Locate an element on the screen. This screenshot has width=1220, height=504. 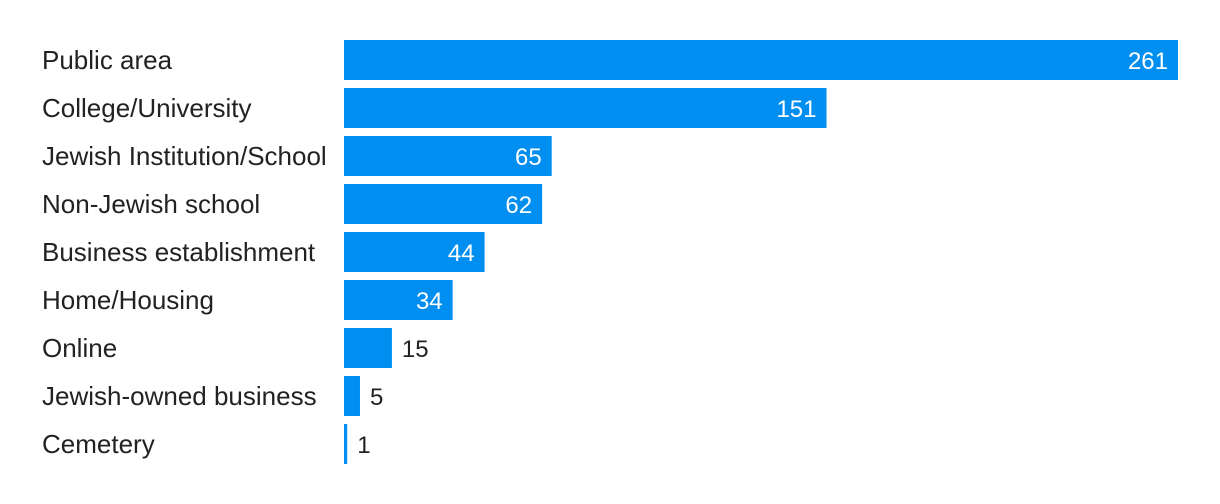
category-label: Cemetery is located at coordinates (98, 444).